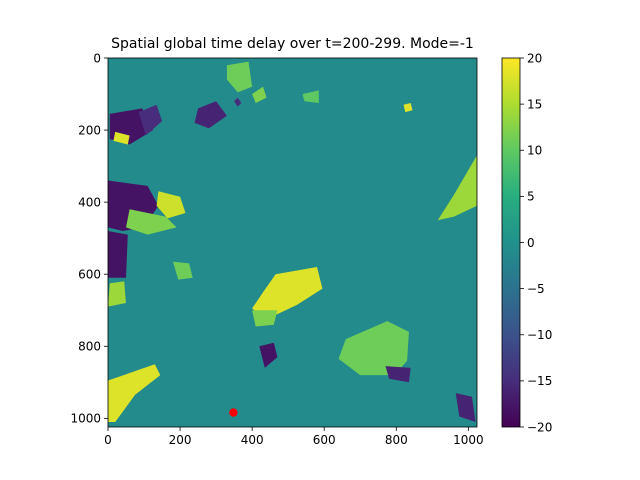 This screenshot has width=640, height=480. What do you see at coordinates (536, 289) in the screenshot?
I see `colorbar-tick-label: −5` at bounding box center [536, 289].